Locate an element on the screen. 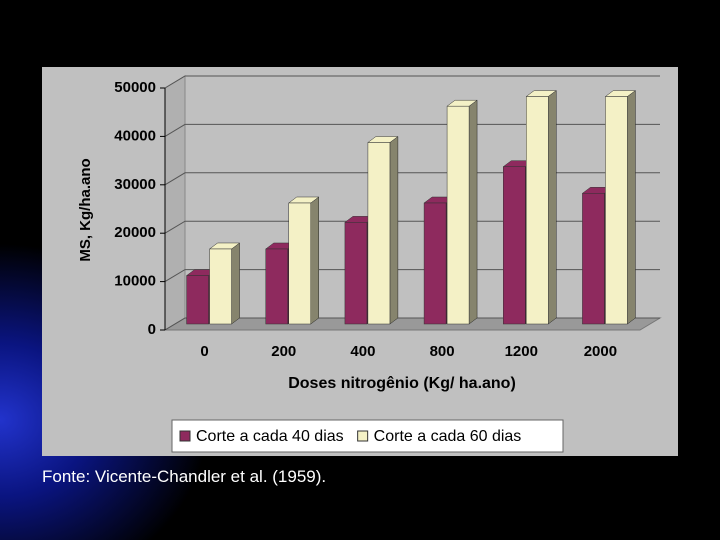 The height and width of the screenshot is (540, 720). x-axis-title: Doses nitrogênio (Kg/ ha.ano) is located at coordinates (402, 383).